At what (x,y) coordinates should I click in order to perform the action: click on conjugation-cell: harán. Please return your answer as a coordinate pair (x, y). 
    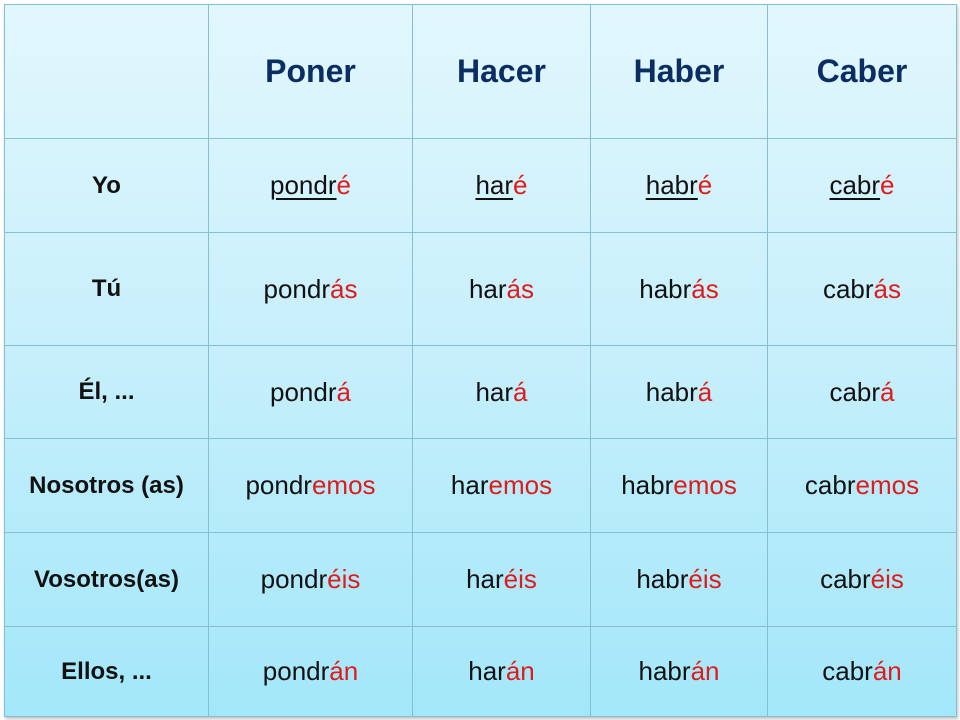
    Looking at the image, I should click on (501, 671).